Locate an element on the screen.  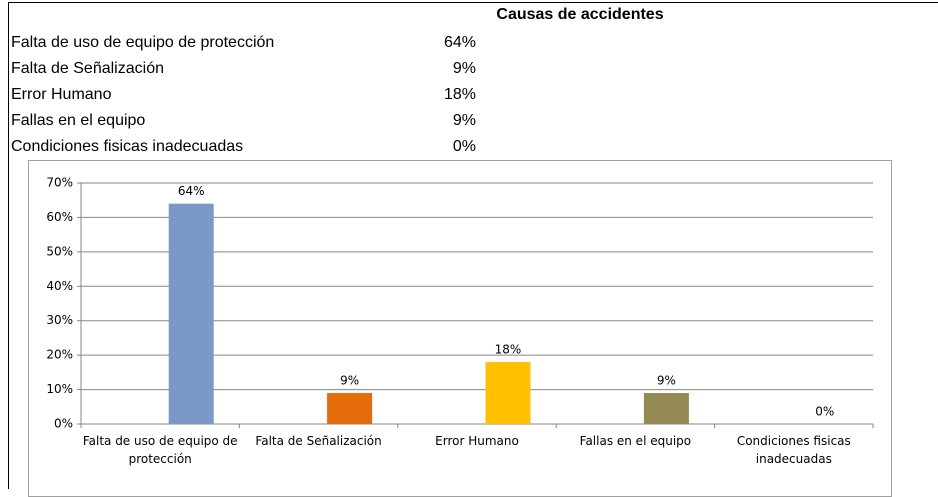
y-tick-label: 50% is located at coordinates (59, 251).